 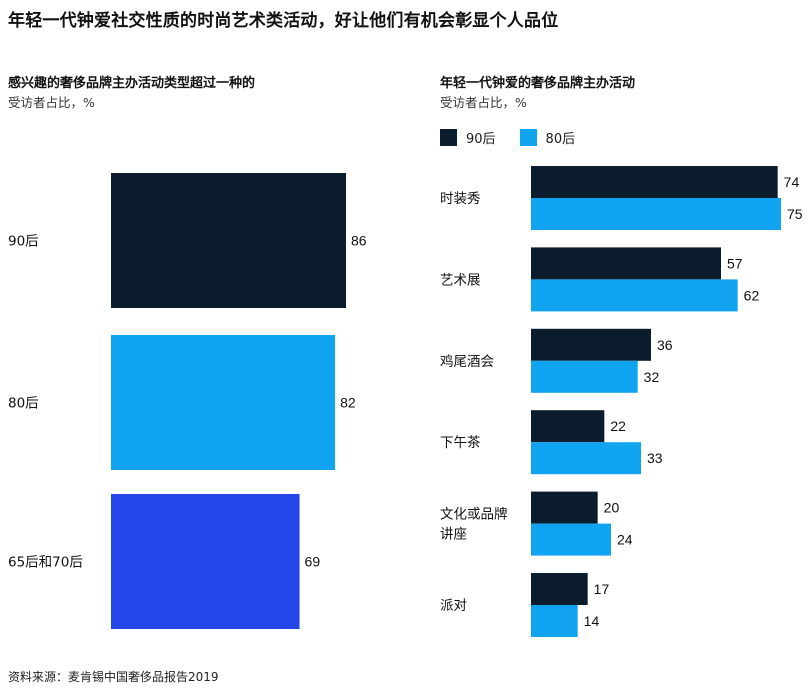 What do you see at coordinates (592, 621) in the screenshot?
I see `value-label: 14` at bounding box center [592, 621].